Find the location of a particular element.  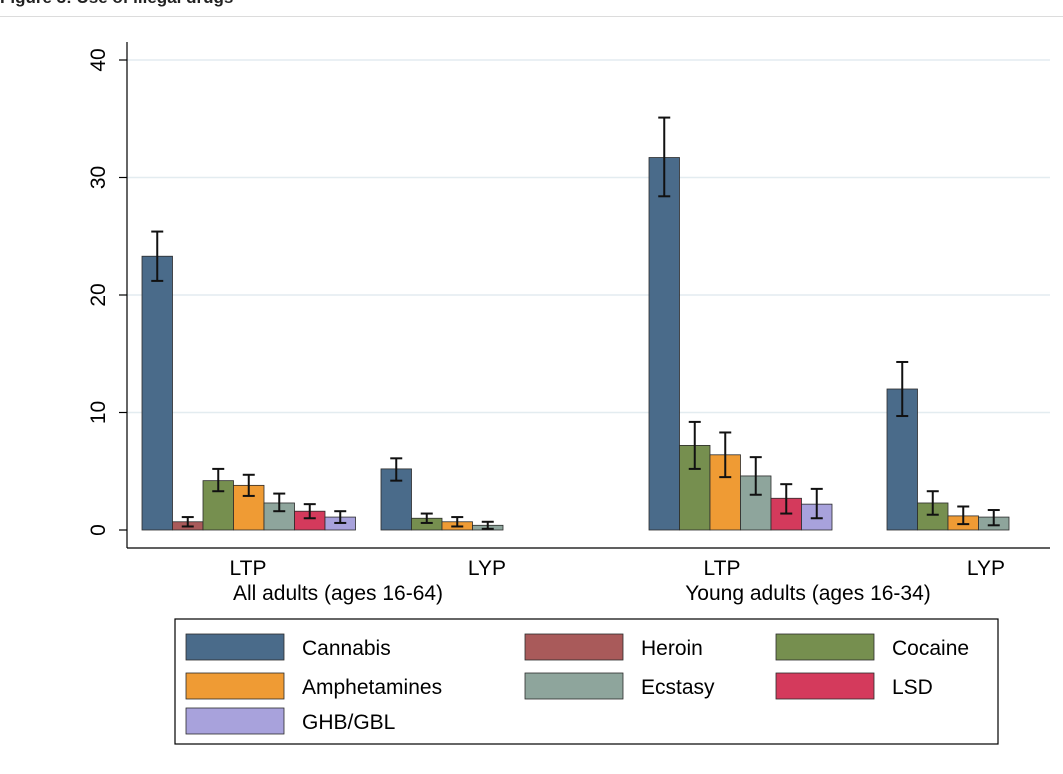

y-tick-label: 0 is located at coordinates (98, 530).